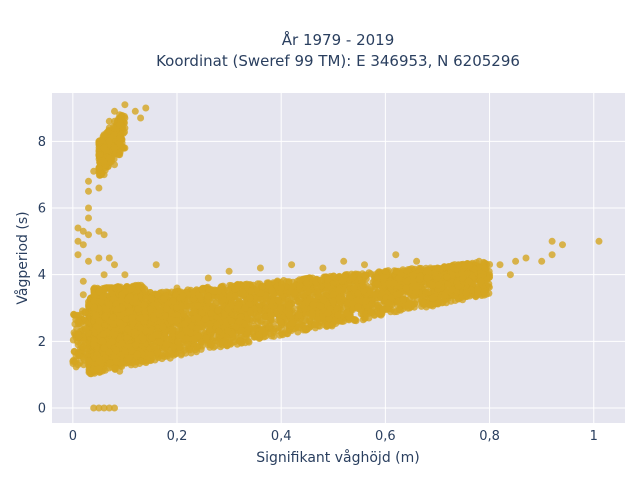  What do you see at coordinates (338, 39) in the screenshot?
I see `chart-title-line-1: År 1979 - 2019` at bounding box center [338, 39].